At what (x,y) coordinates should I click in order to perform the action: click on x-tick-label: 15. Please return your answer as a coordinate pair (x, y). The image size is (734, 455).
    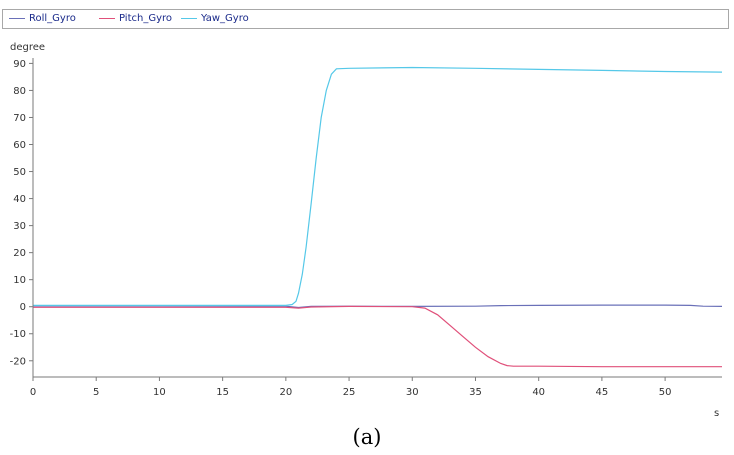
    Looking at the image, I should click on (222, 392).